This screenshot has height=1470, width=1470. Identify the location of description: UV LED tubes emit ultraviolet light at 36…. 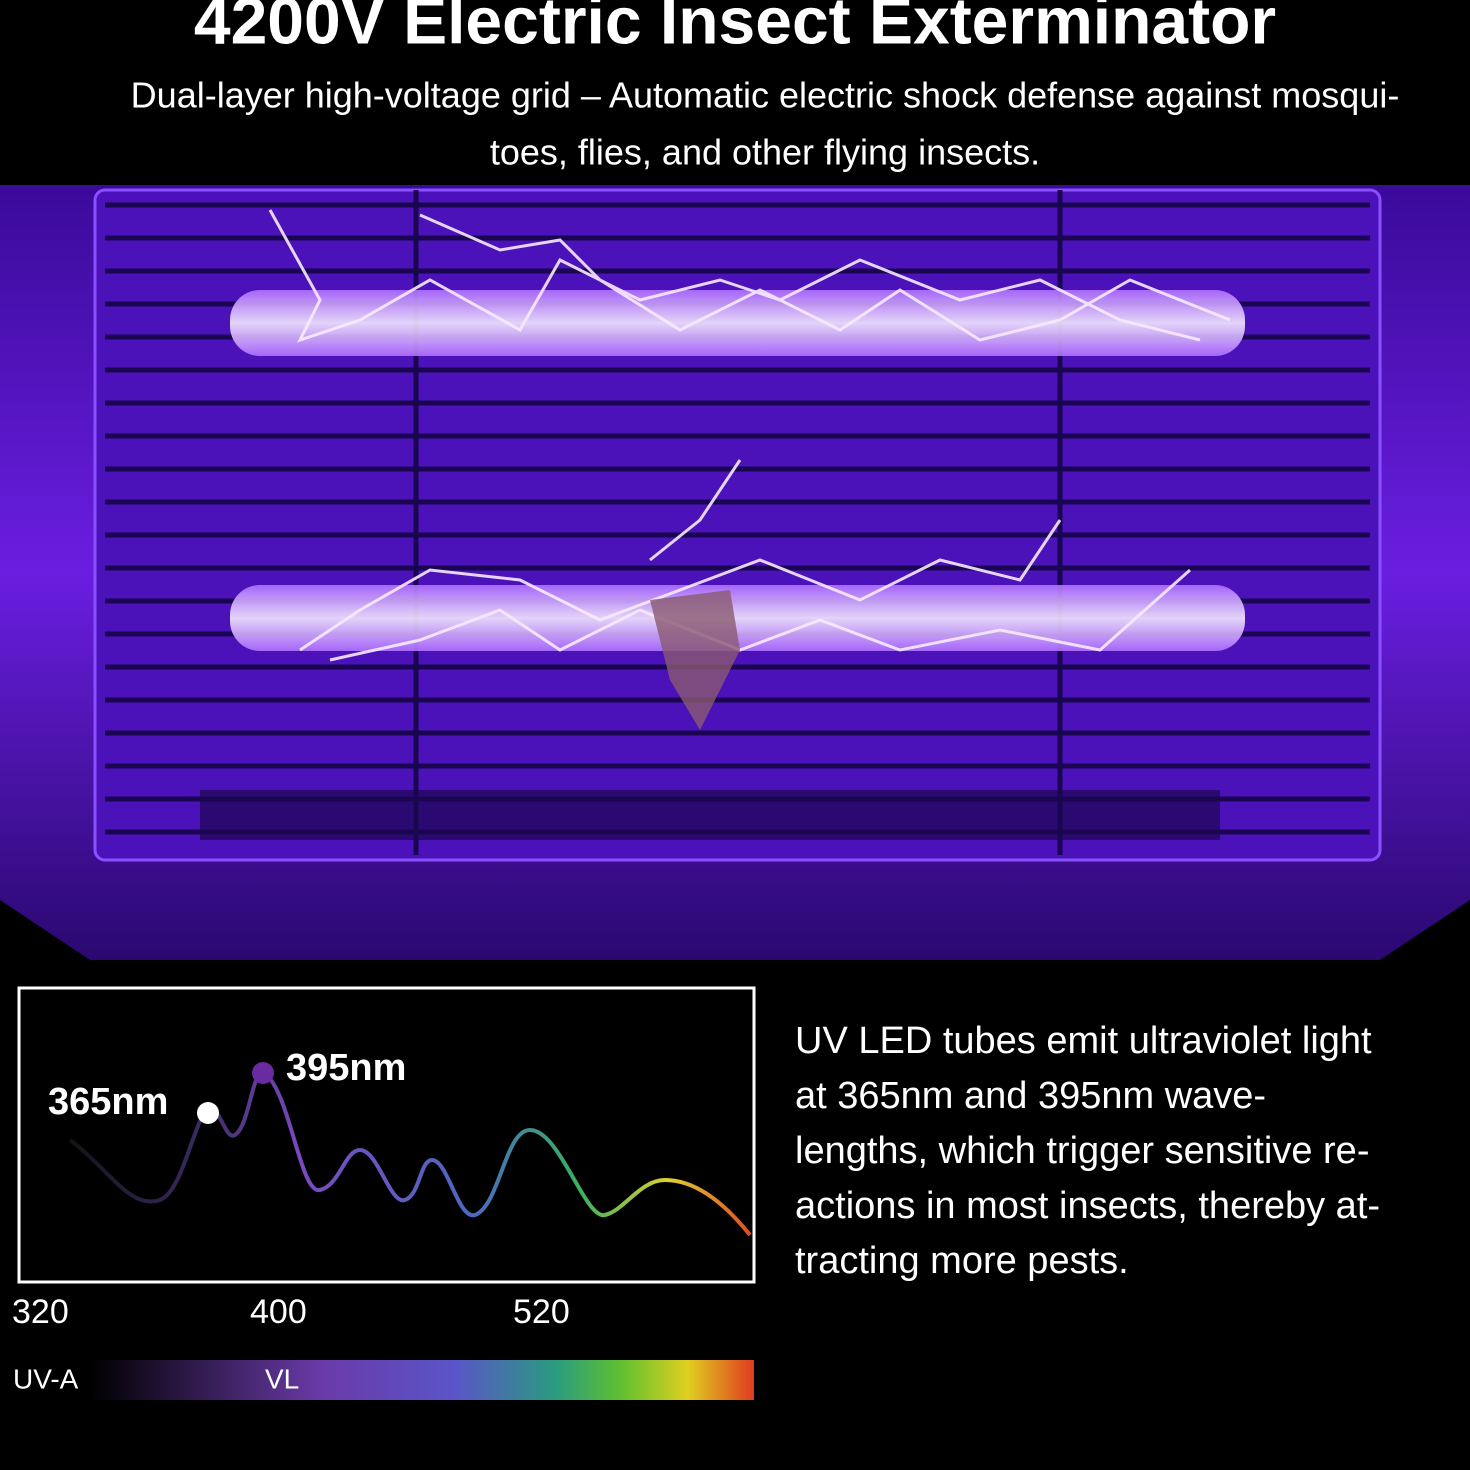
(1087, 1151).